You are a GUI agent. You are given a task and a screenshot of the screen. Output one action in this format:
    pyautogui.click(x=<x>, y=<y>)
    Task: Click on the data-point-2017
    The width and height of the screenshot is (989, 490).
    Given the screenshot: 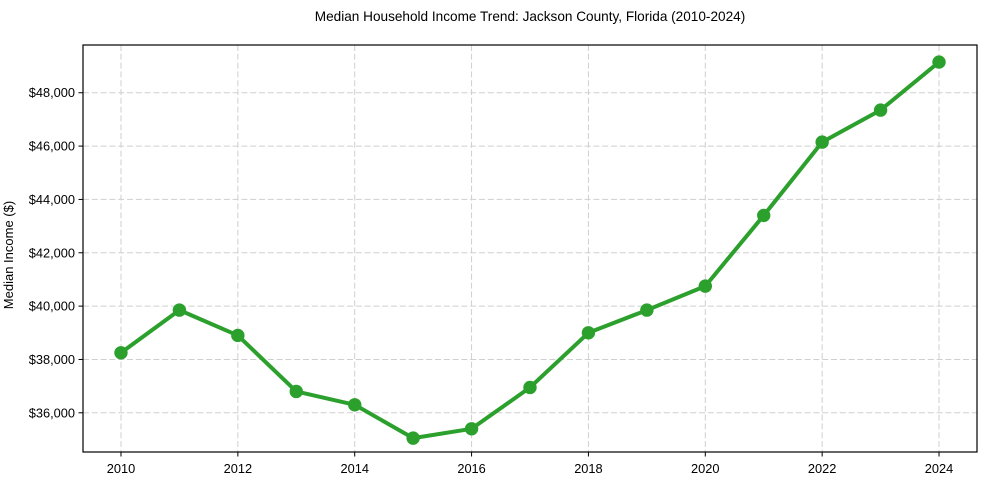 What is the action you would take?
    pyautogui.click(x=530, y=387)
    